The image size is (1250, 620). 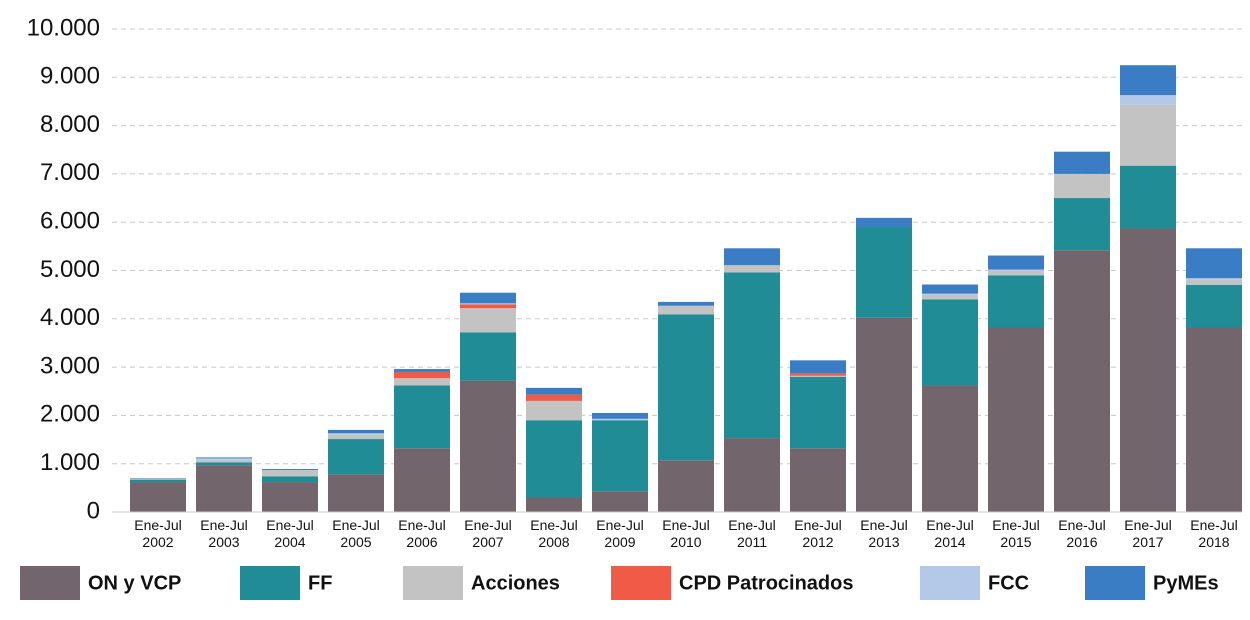 What do you see at coordinates (1016, 533) in the screenshot?
I see `x-tick-label: Ene-Jul 2015` at bounding box center [1016, 533].